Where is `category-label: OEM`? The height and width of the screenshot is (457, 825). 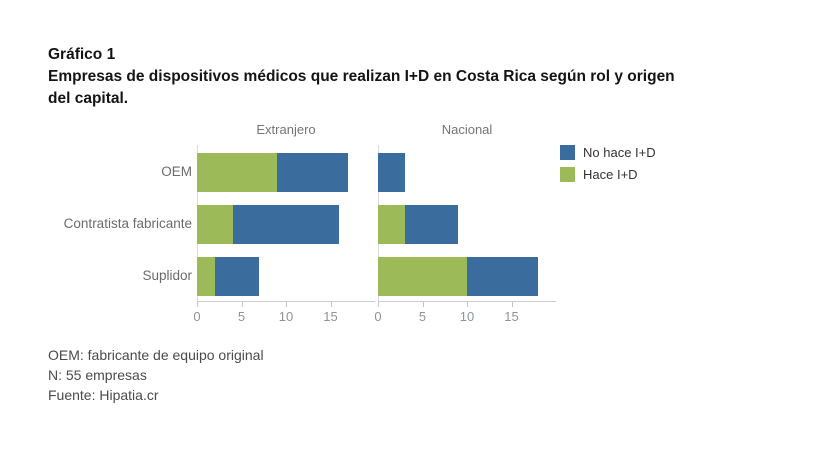
category-label: OEM is located at coordinates (176, 171).